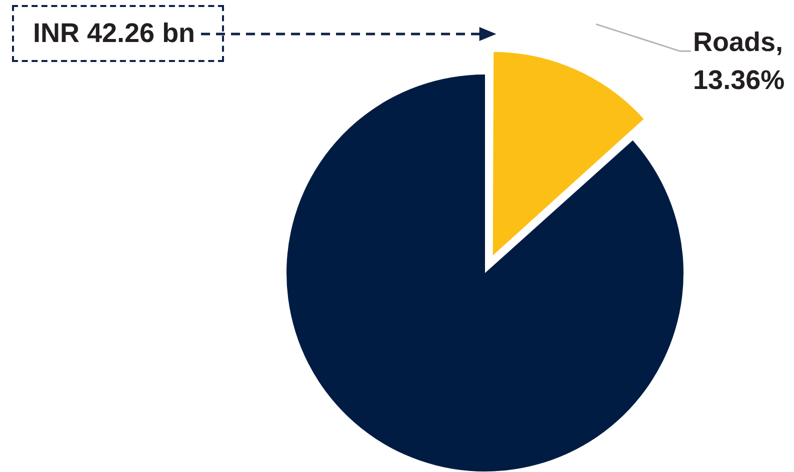 The image size is (794, 472). What do you see at coordinates (739, 62) in the screenshot?
I see `data-label: Roads, 13.36%` at bounding box center [739, 62].